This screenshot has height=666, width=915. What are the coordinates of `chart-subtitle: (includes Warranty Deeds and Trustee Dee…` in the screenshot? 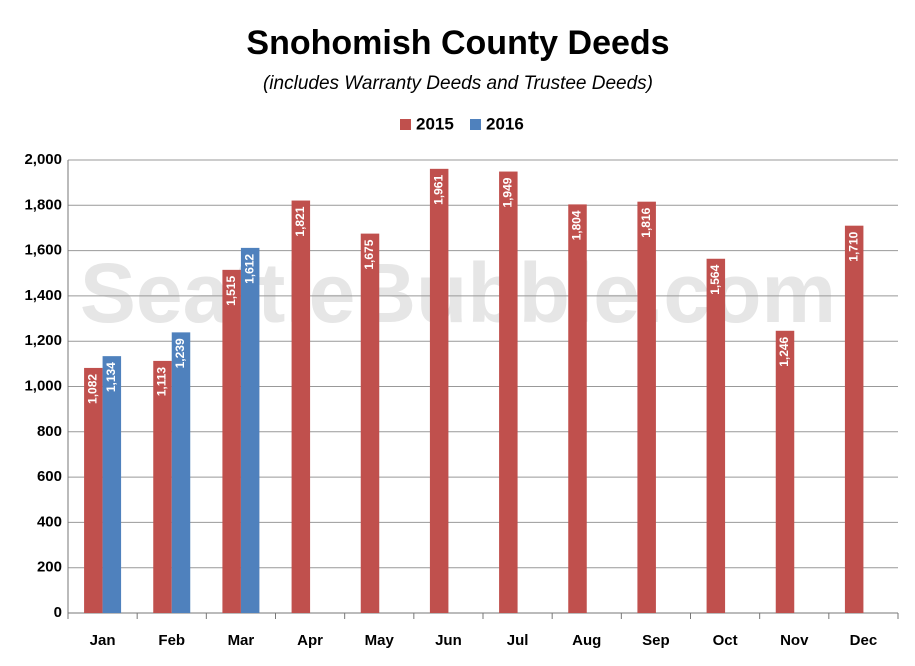 It's located at (458, 83).